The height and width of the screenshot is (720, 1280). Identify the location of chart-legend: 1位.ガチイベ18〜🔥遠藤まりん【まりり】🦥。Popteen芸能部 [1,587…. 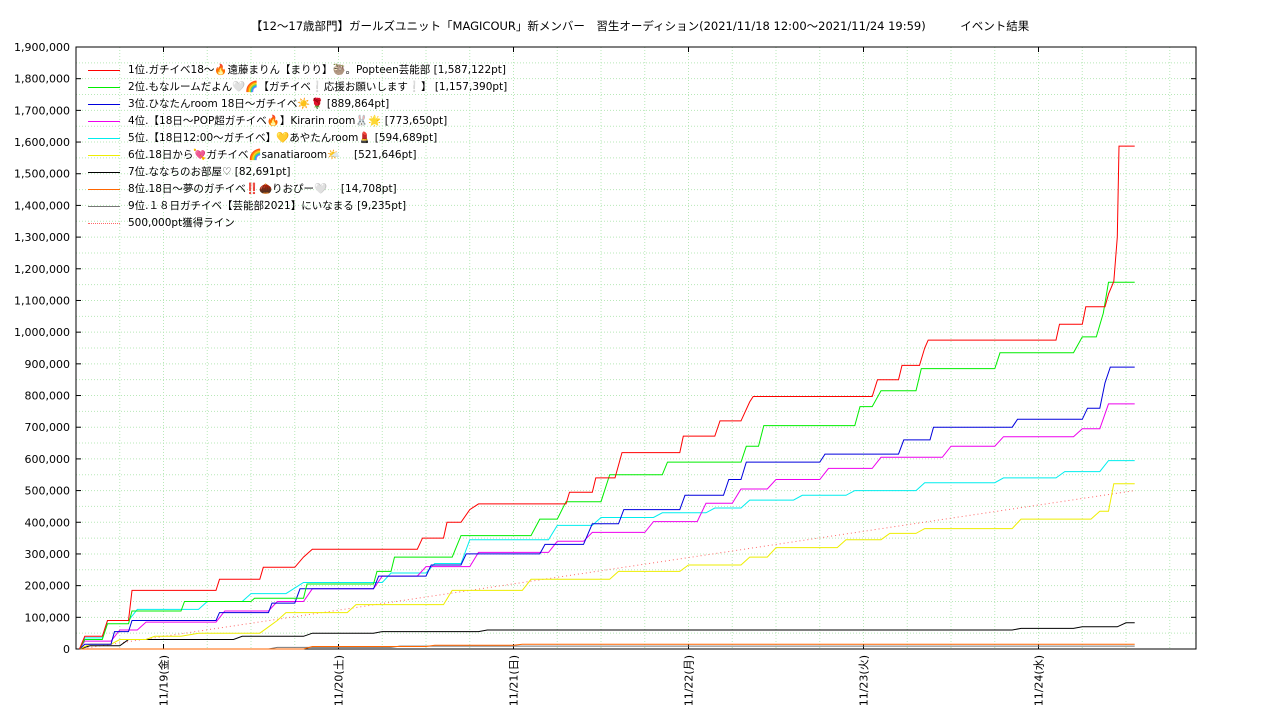
(297, 147).